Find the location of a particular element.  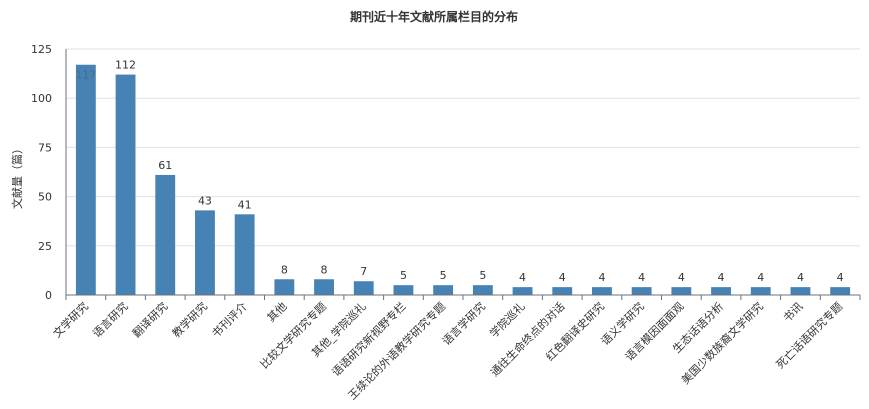

bar-value-label: 43 is located at coordinates (205, 200).